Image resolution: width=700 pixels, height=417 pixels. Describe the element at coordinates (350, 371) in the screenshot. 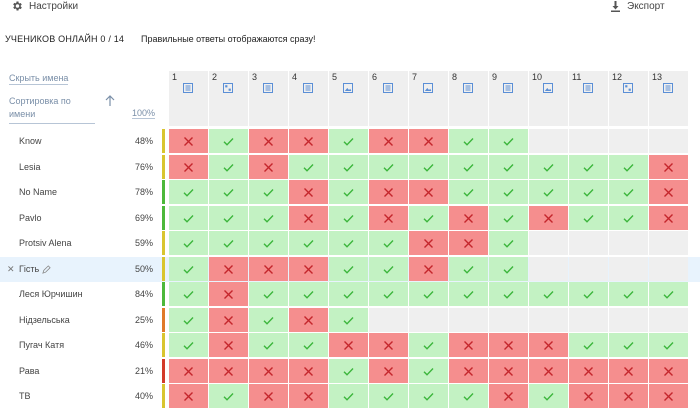

I see `student-row: Рава 21%` at that location.